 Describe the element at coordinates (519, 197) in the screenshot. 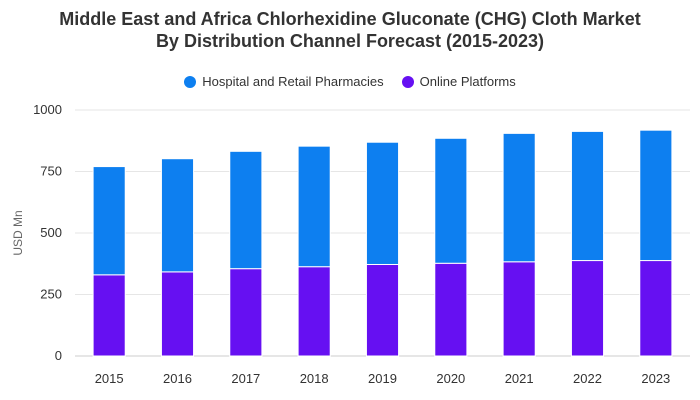

I see `bar-2021-hospital-retail` at that location.